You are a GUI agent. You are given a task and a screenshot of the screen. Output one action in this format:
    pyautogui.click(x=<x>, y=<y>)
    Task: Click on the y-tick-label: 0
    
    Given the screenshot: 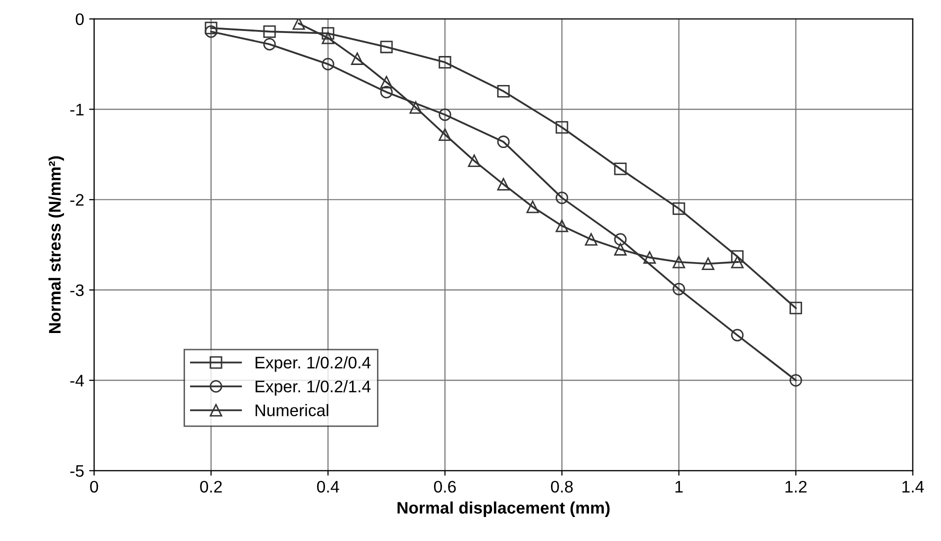 What is the action you would take?
    pyautogui.click(x=80, y=19)
    